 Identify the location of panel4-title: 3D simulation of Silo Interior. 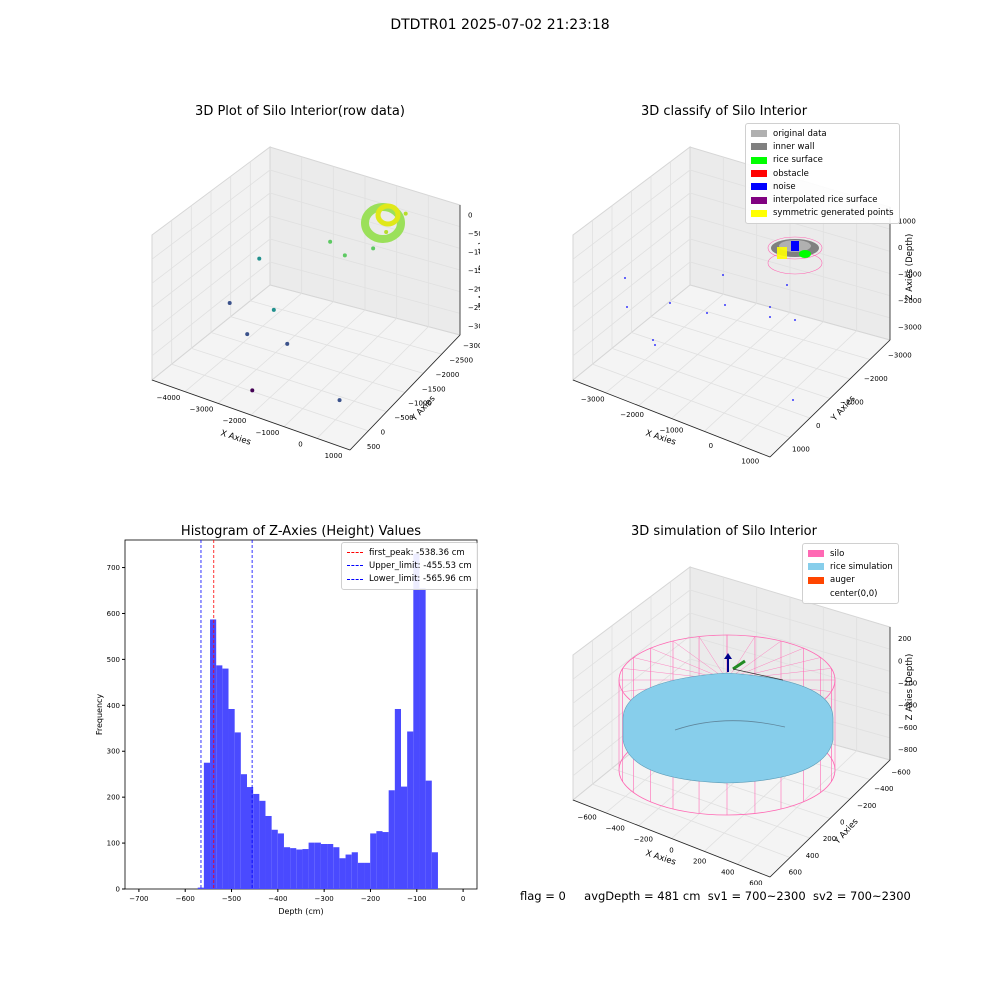
(724, 531).